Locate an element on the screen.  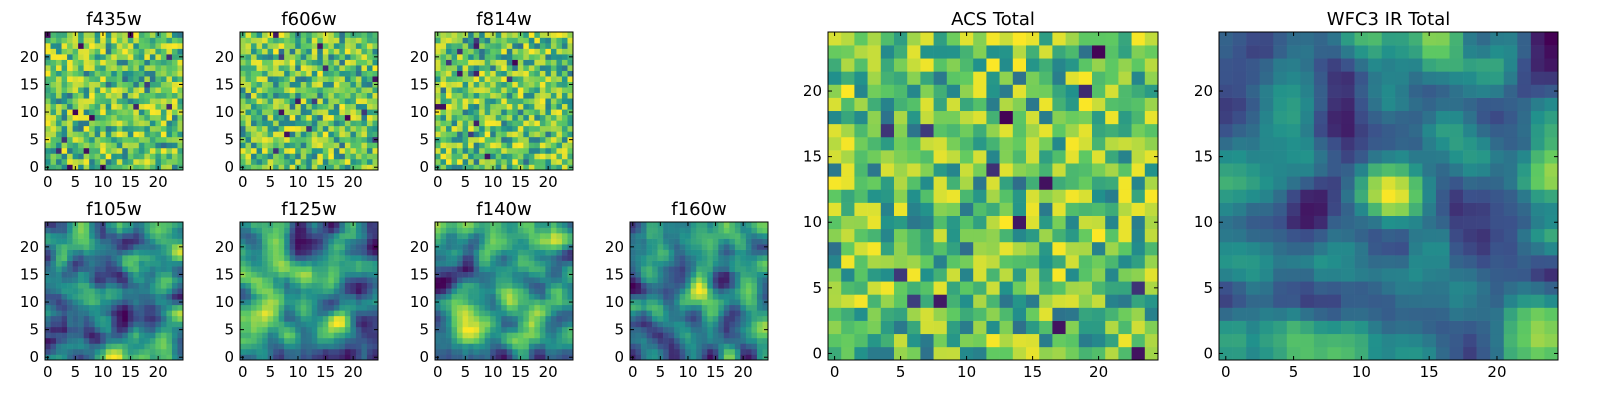
x-tick-label: 20 is located at coordinates (158, 182).